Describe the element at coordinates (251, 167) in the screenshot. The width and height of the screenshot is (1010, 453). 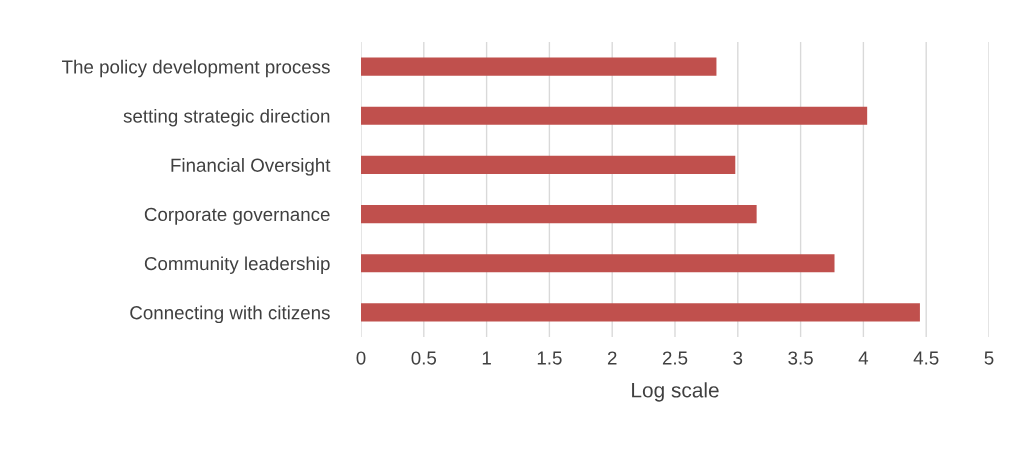
I see `y-tick-label: Financial Oversight` at that location.